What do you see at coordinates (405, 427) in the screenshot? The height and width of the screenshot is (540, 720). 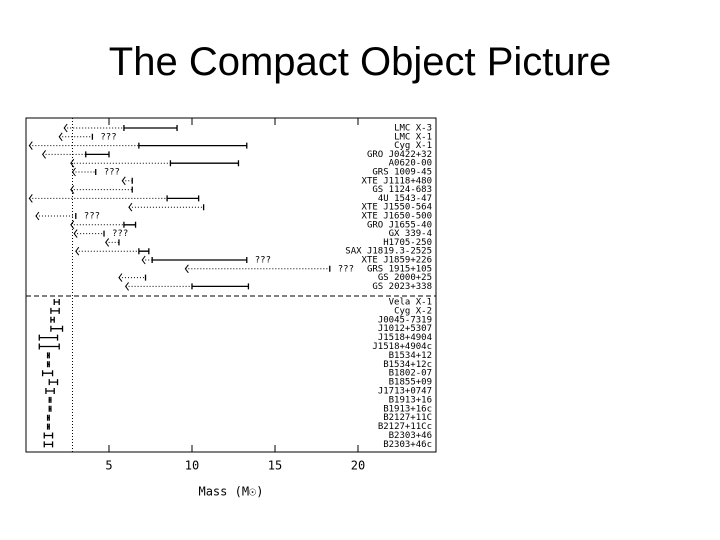 I see `object-label: B2127+11Cc` at bounding box center [405, 427].